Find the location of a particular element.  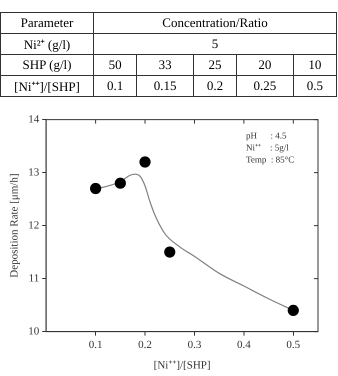

text: SHP (g/l) is located at coordinates (47, 65).